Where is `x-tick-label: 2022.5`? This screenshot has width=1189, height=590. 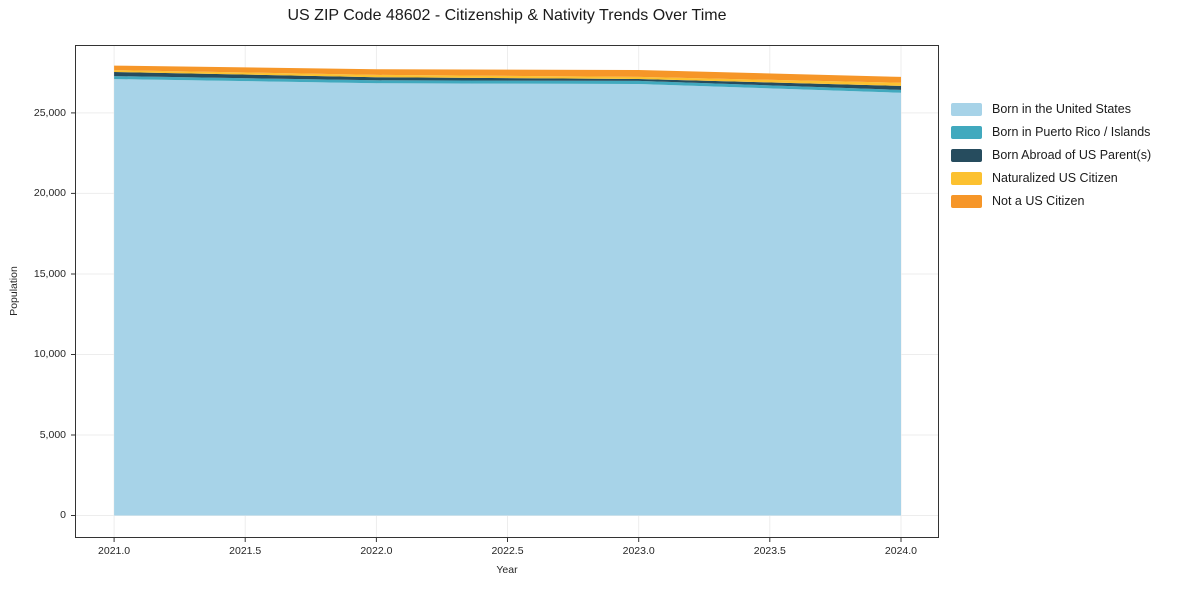
x-tick-label: 2022.5 is located at coordinates (507, 551).